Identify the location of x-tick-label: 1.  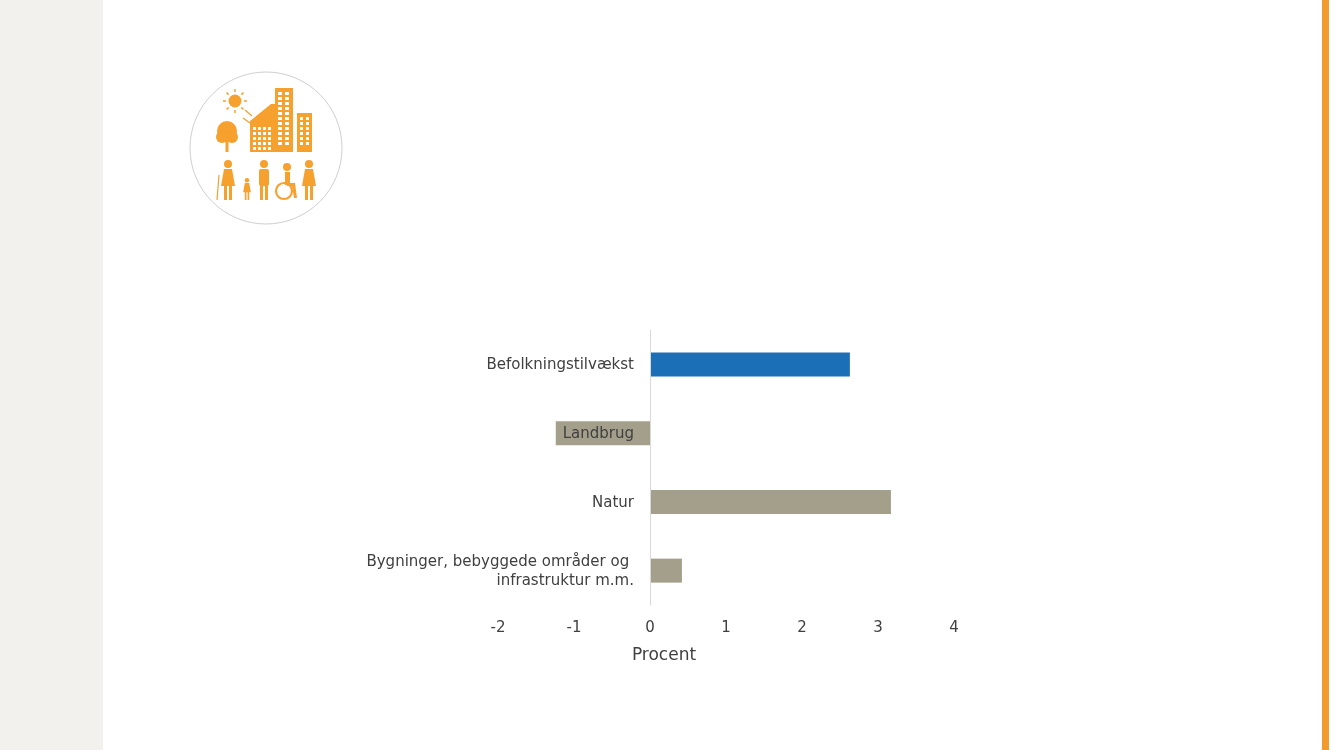
(726, 626).